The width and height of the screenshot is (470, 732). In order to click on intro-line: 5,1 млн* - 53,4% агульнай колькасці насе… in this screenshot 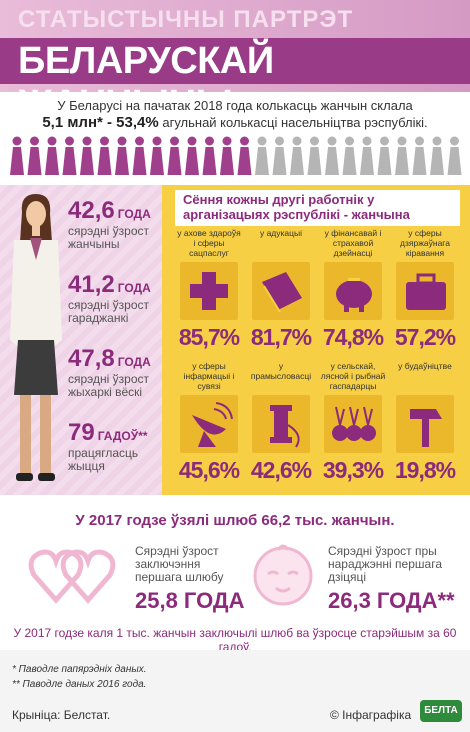, I will do `click(235, 122)`.